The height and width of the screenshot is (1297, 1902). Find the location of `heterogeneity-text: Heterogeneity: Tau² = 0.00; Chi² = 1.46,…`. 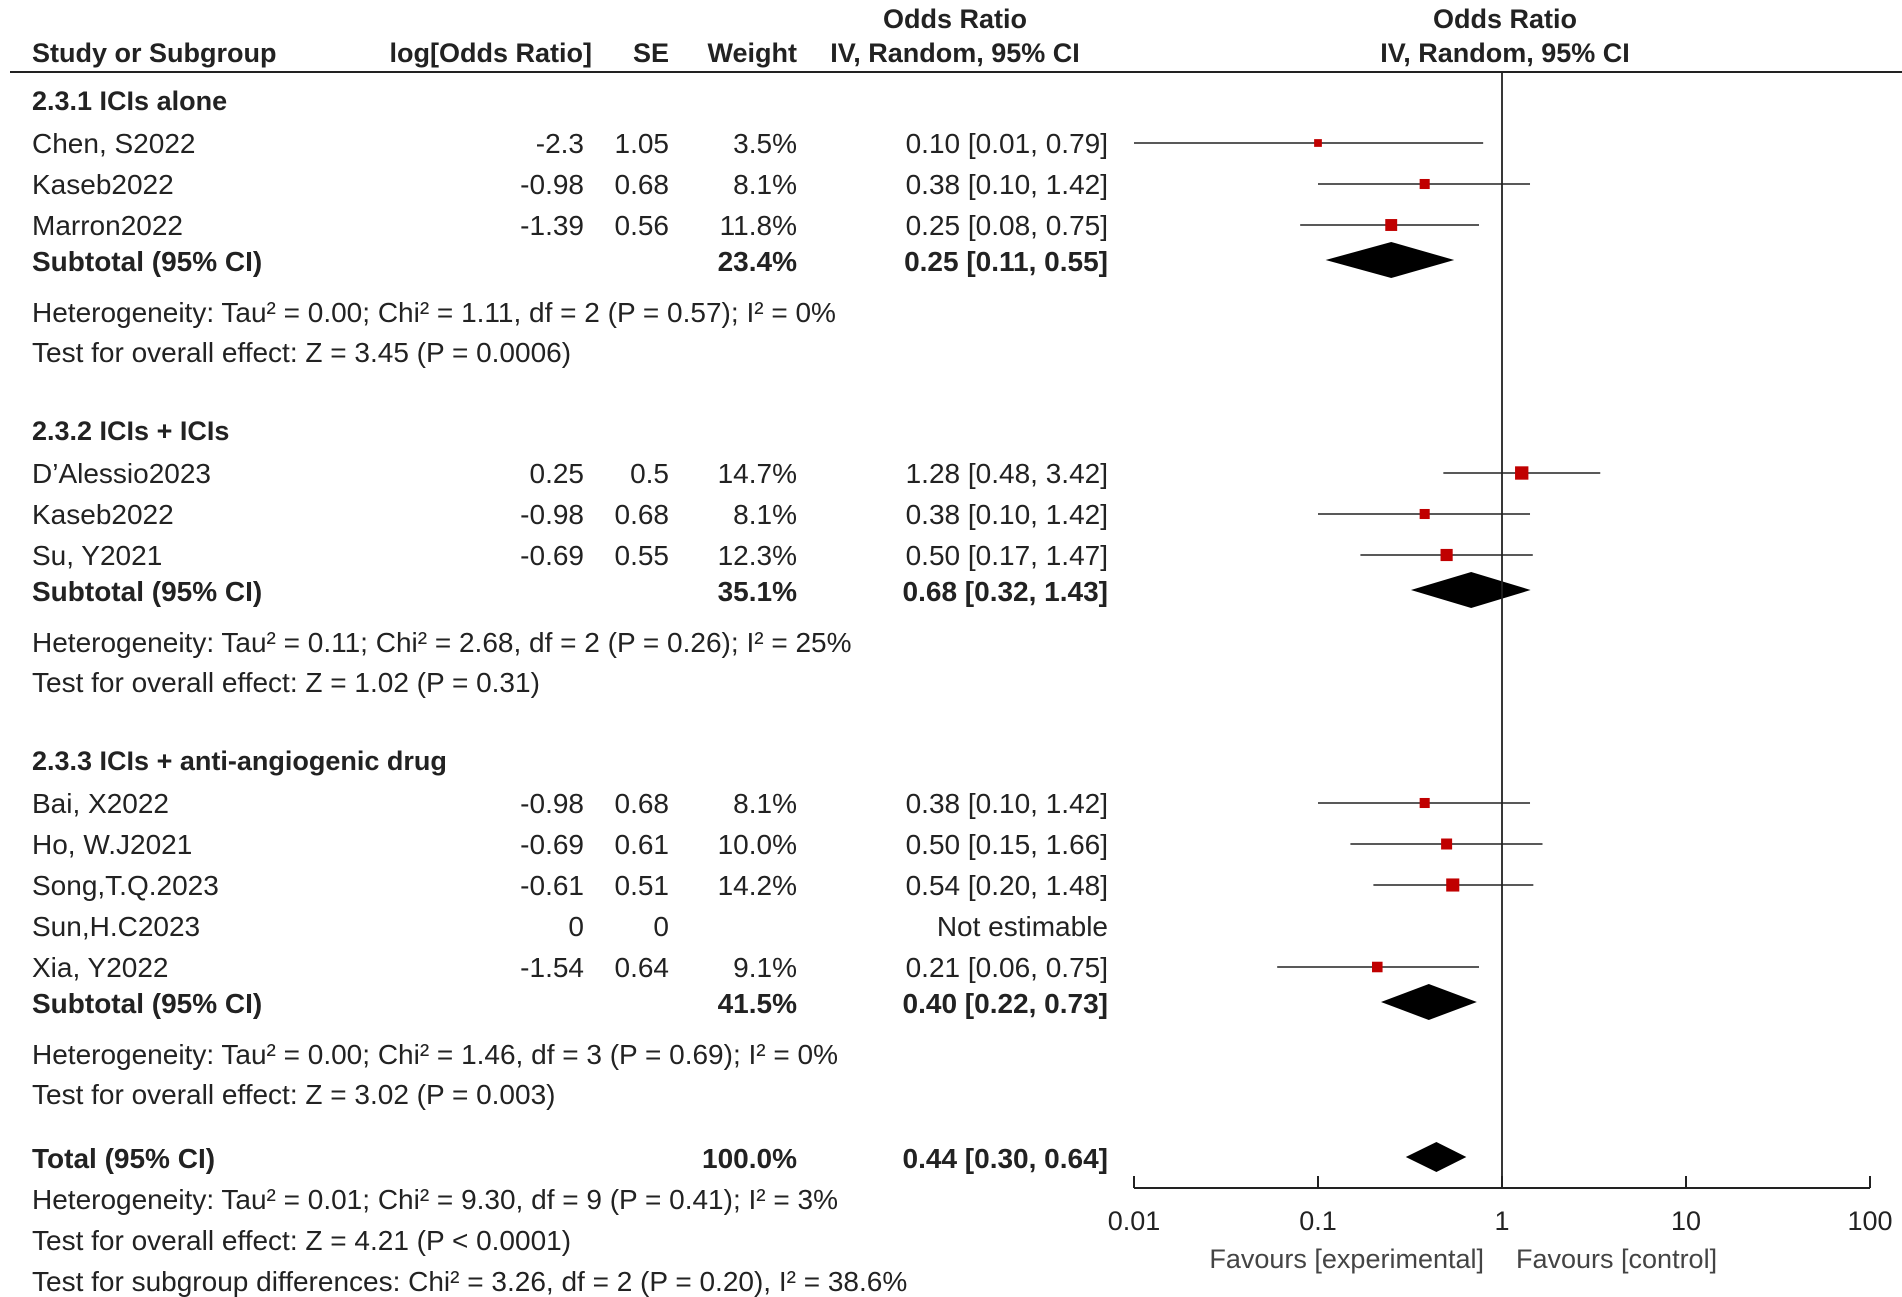

heterogeneity-text: Heterogeneity: Tau² = 0.00; Chi² = 1.46,… is located at coordinates (435, 1054).